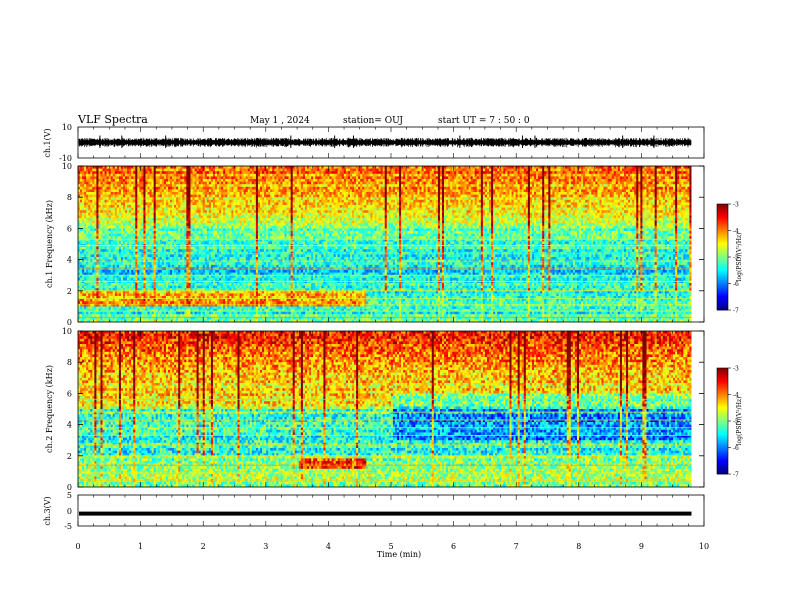 The height and width of the screenshot is (612, 792). I want to click on ch2-spectrogram-ylabel: ch.2 Frequency (kHz), so click(49, 409).